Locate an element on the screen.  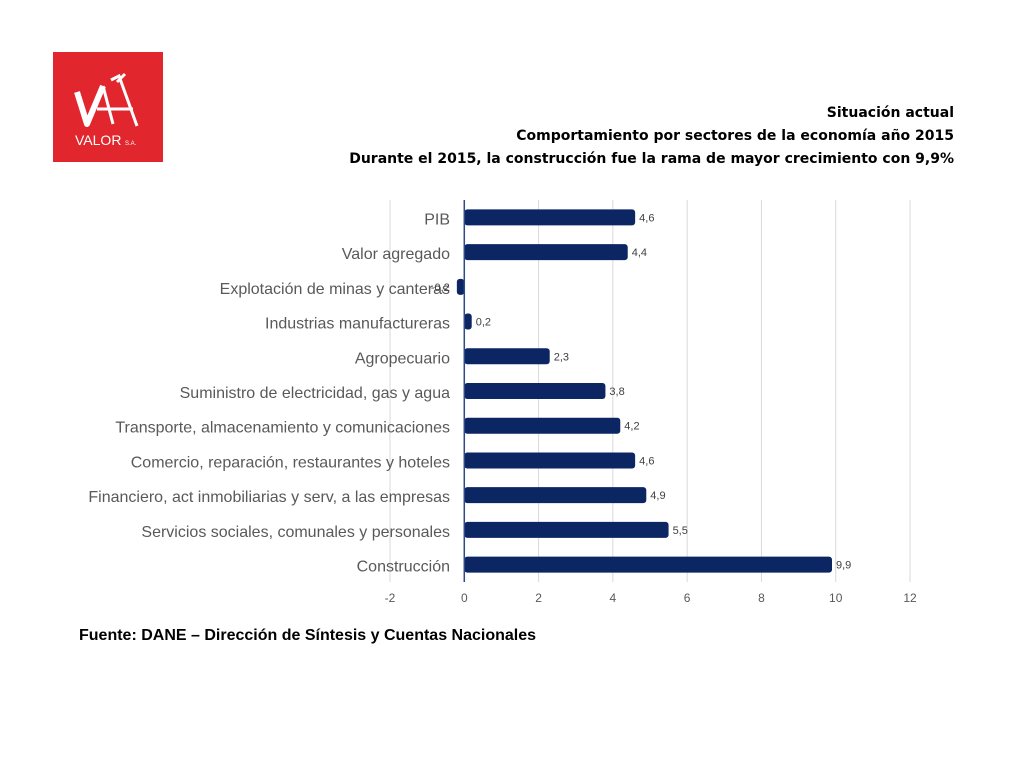
x-tick-label: 8 is located at coordinates (761, 598).